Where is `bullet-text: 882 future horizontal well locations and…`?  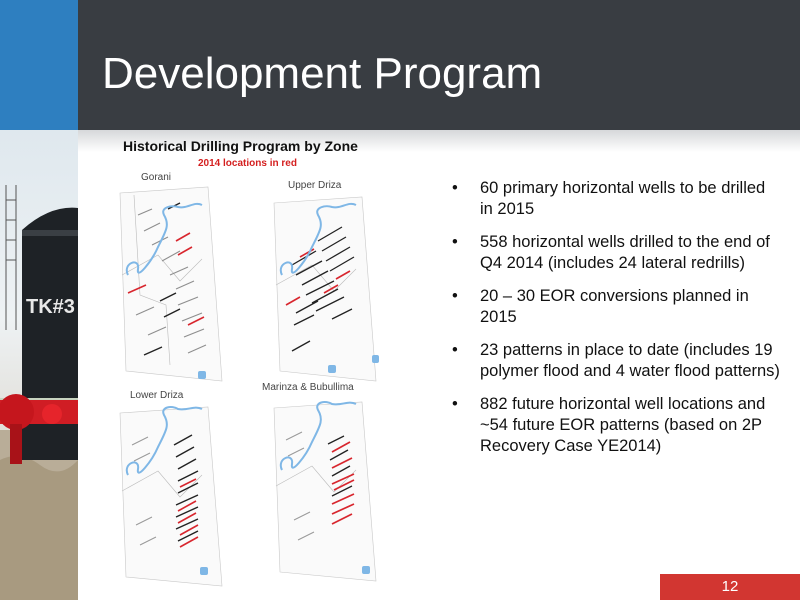 bullet-text: 882 future horizontal well locations and… is located at coordinates (623, 425).